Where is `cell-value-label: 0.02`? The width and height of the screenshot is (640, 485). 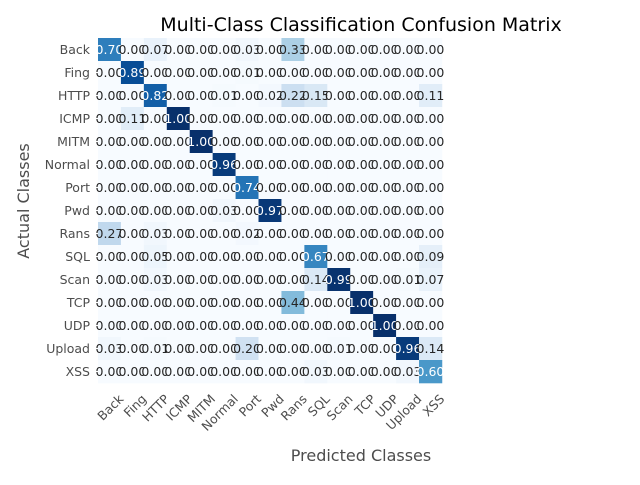
cell-value-label: 0.02 is located at coordinates (270, 95).